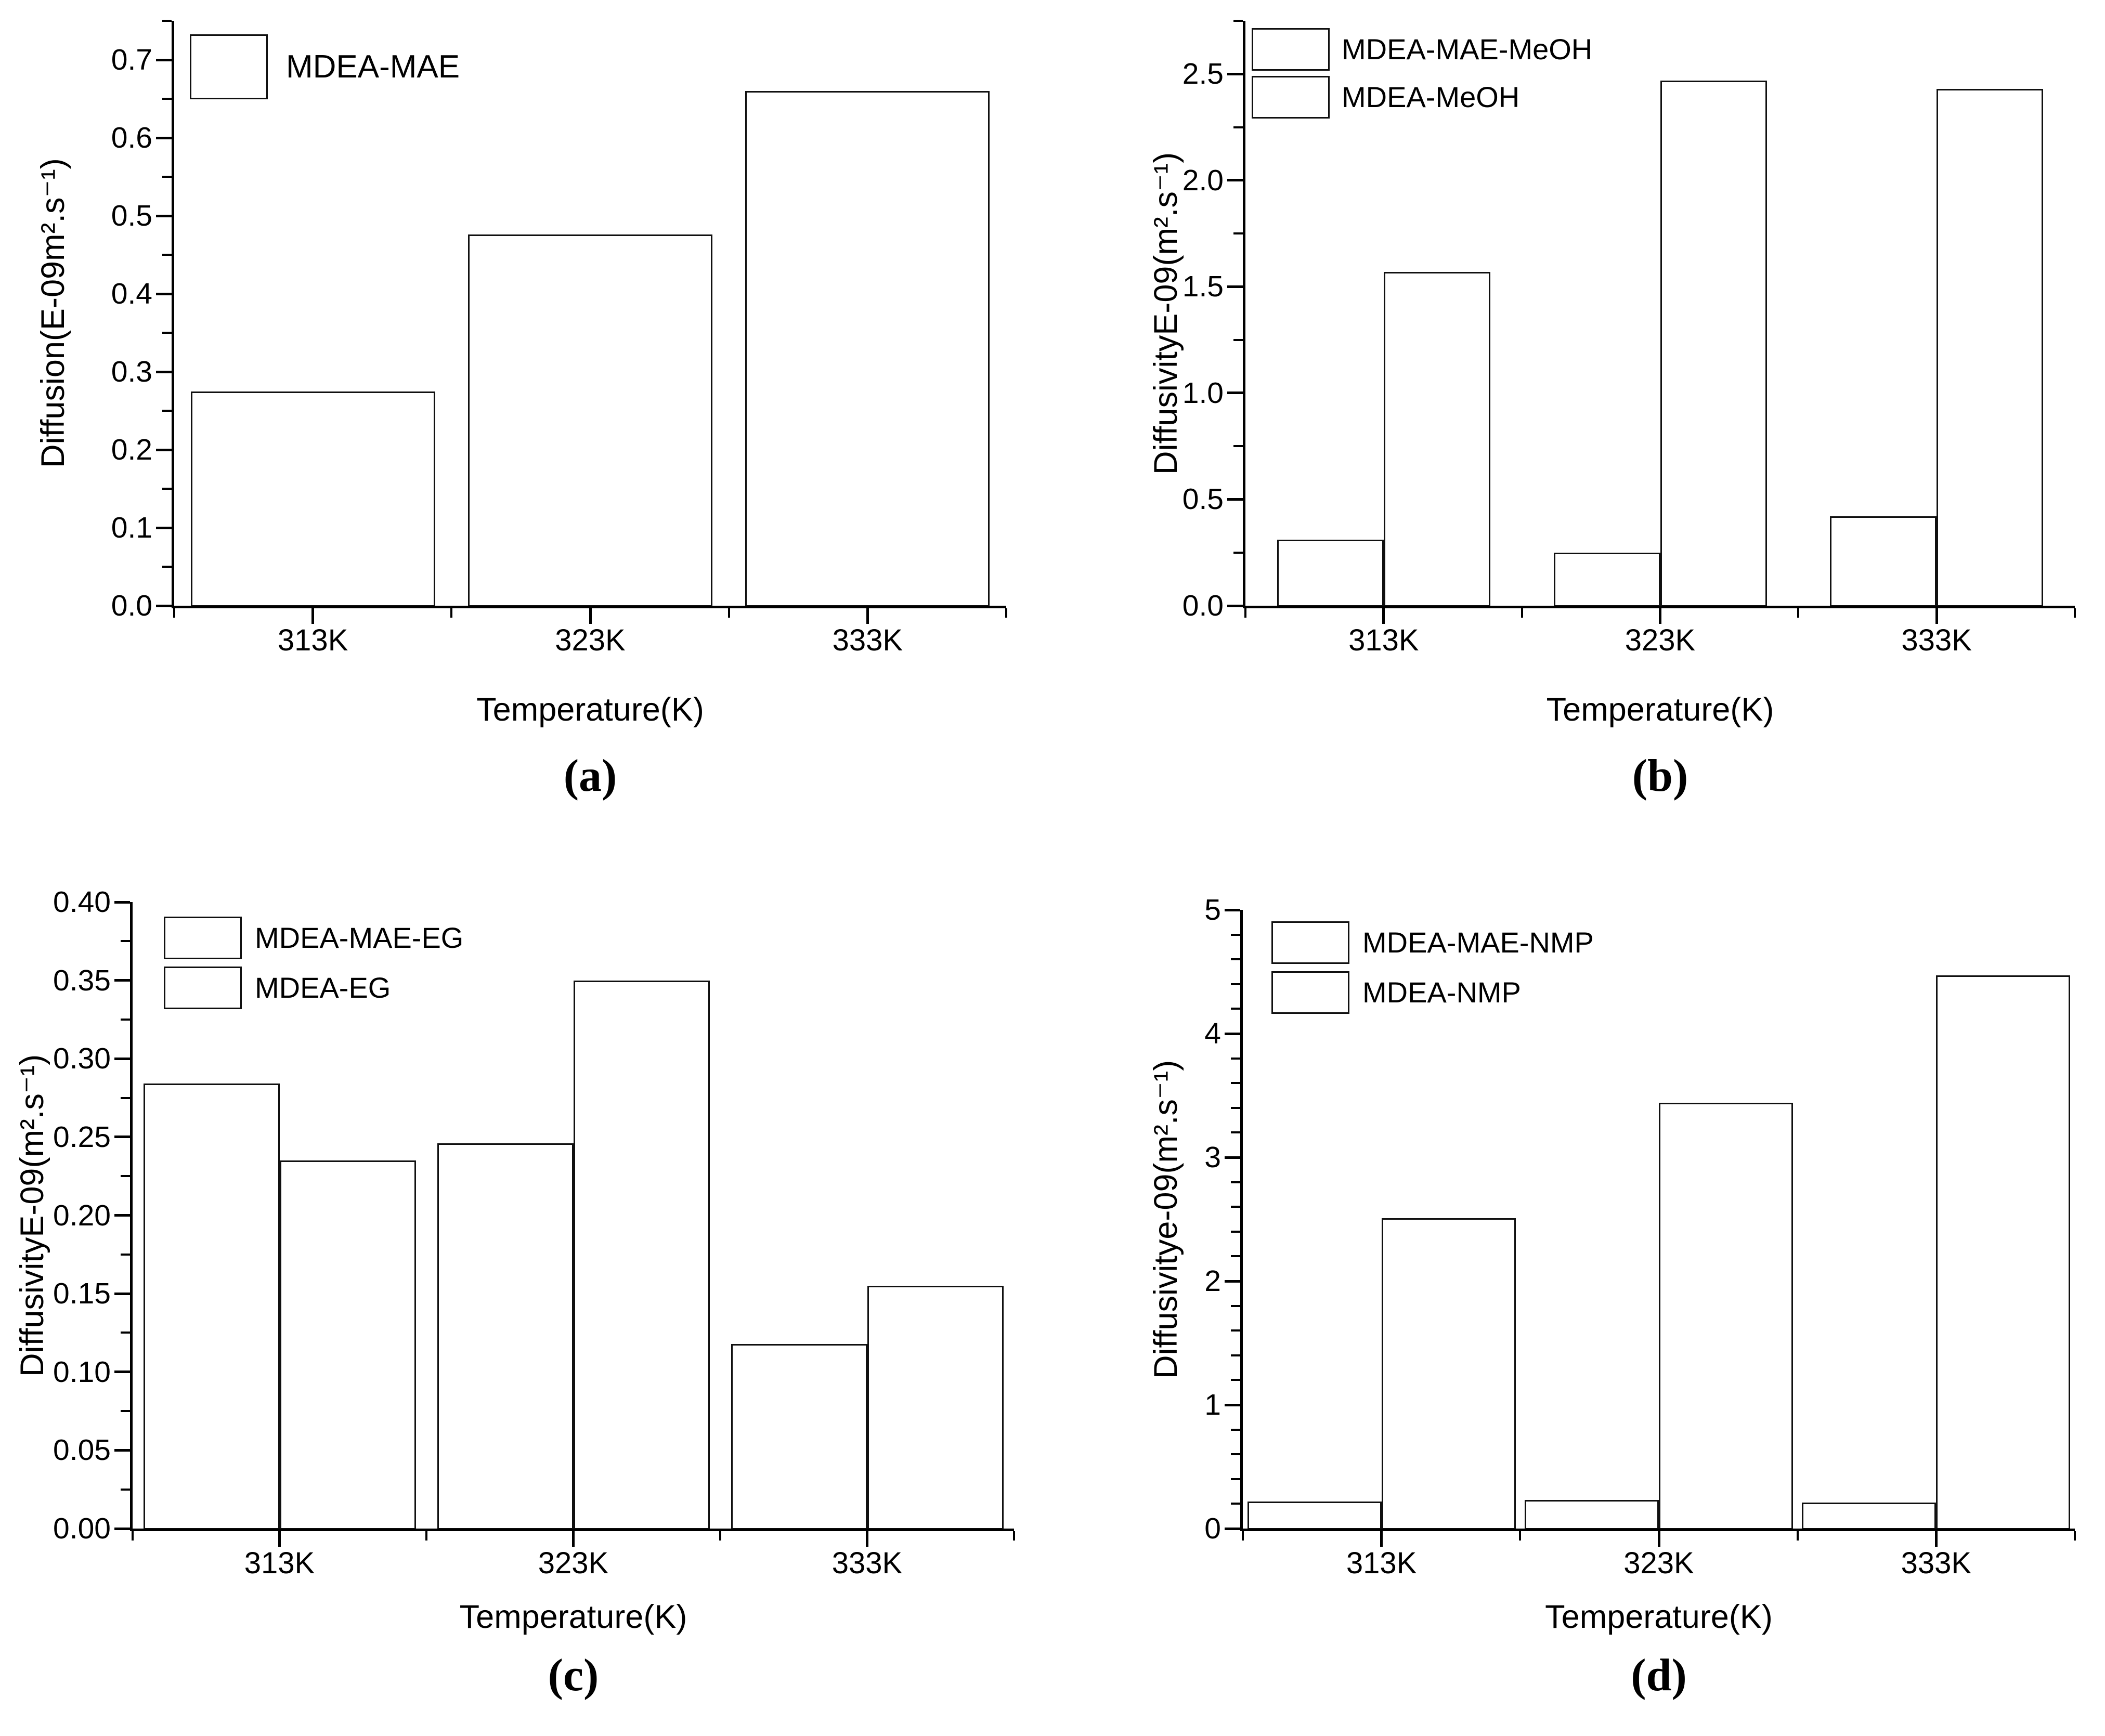  I want to click on y-tick-label: 2, so click(1213, 1281).